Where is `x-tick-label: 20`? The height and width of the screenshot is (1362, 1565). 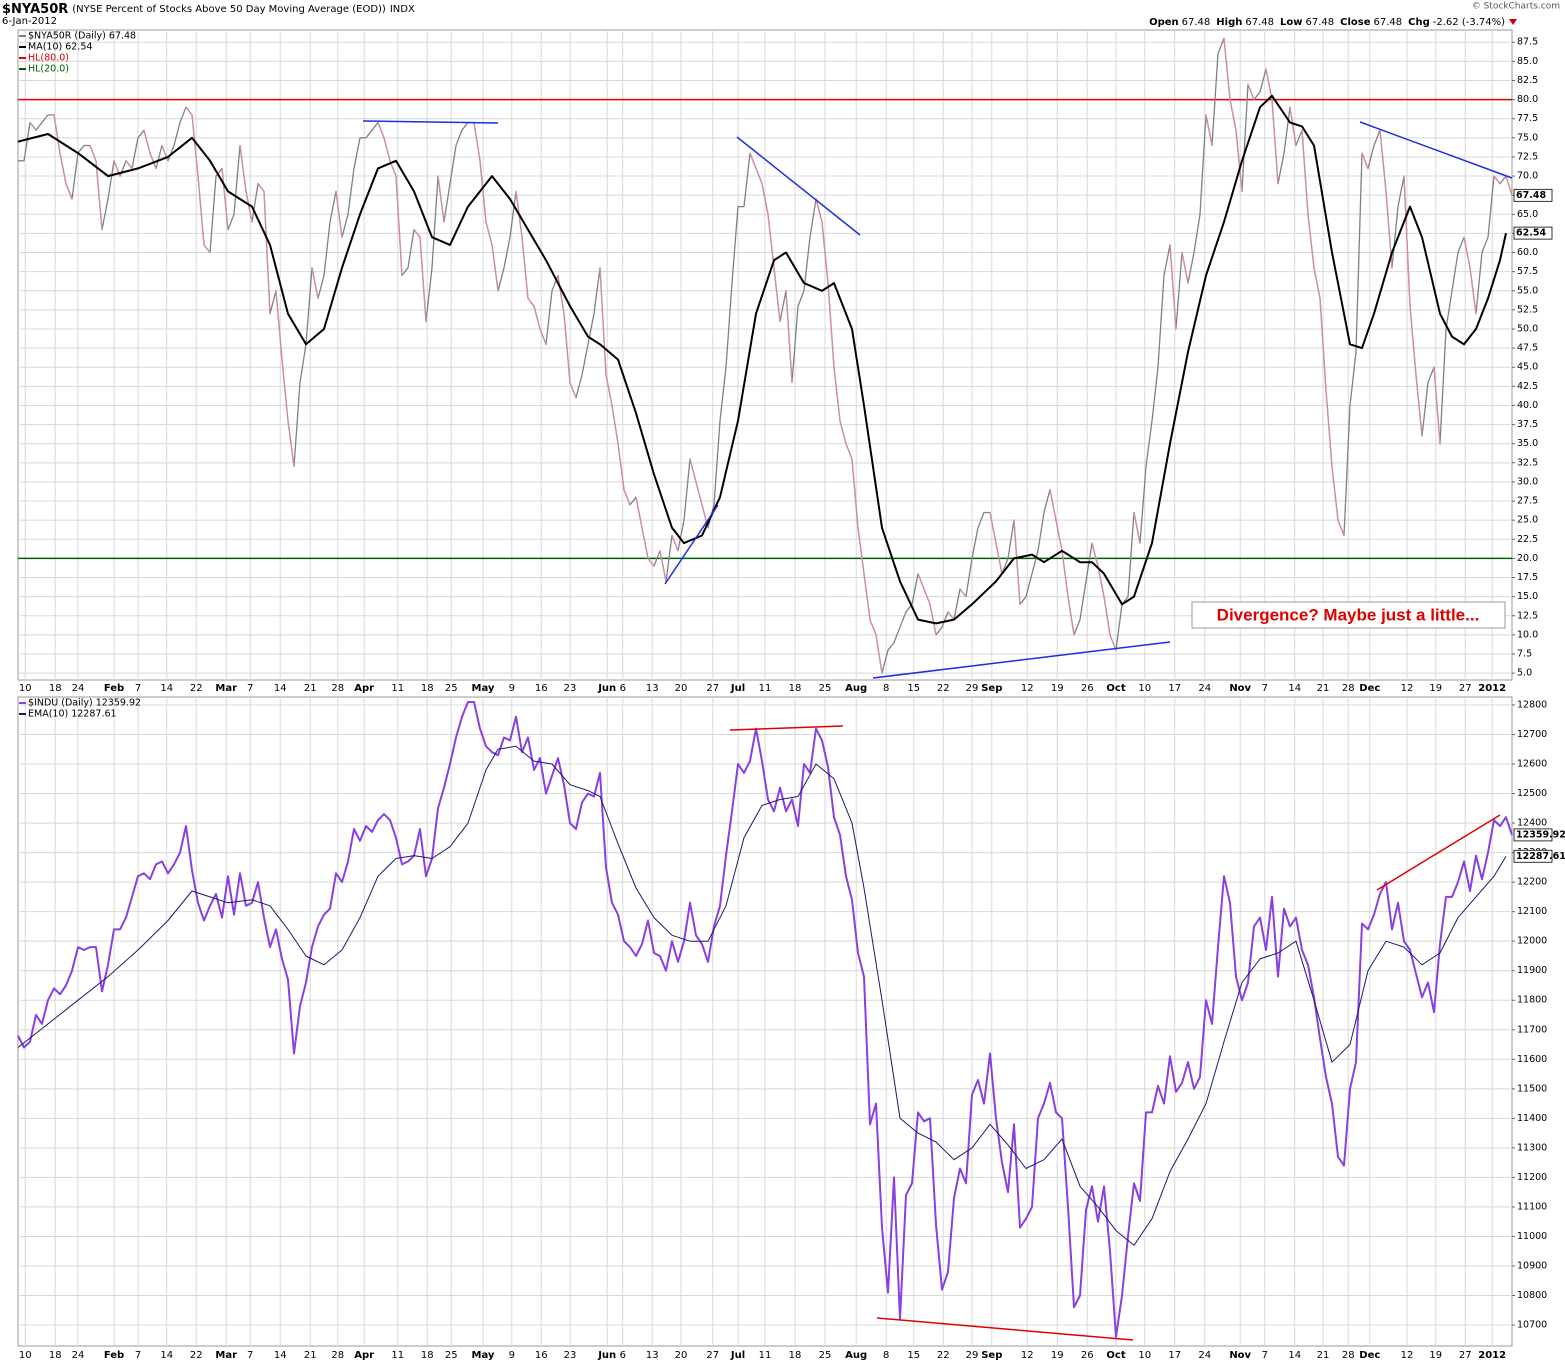
x-tick-label: 20 is located at coordinates (681, 688).